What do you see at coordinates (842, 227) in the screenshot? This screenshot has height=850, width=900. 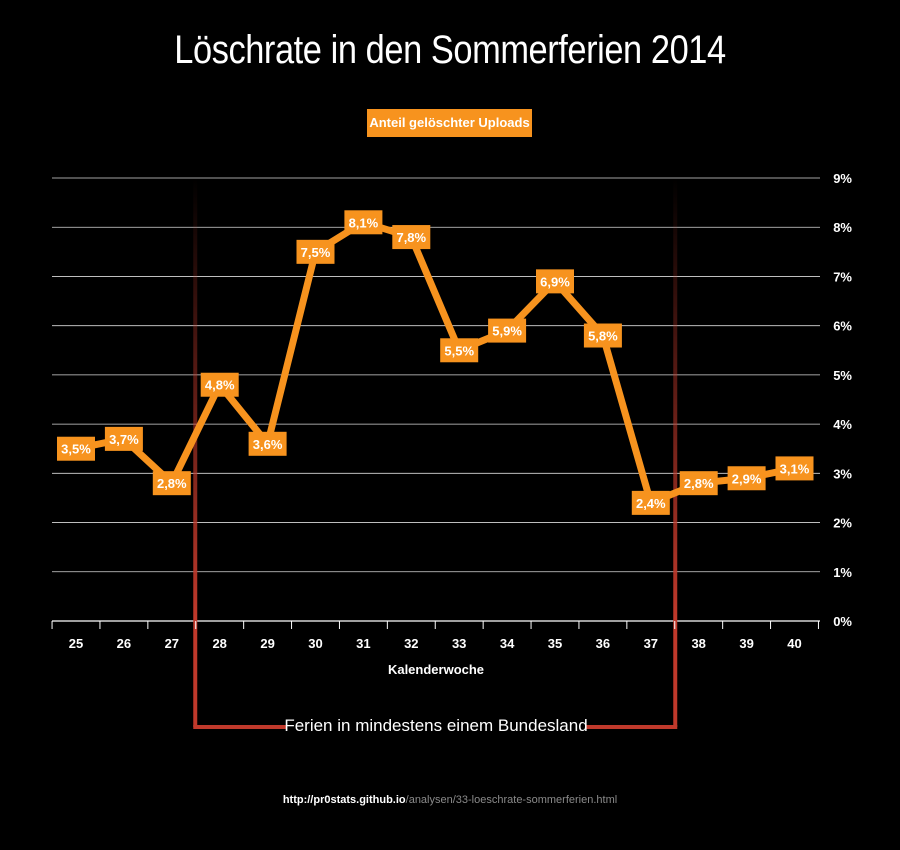 I see `y-tick-label: 8%` at bounding box center [842, 227].